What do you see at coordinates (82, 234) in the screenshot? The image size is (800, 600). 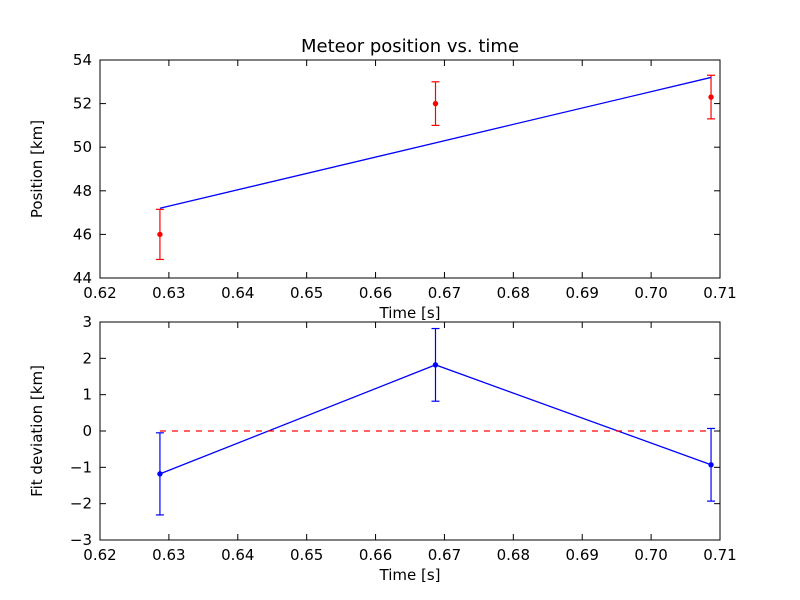 I see `y-tick-label: 46` at bounding box center [82, 234].